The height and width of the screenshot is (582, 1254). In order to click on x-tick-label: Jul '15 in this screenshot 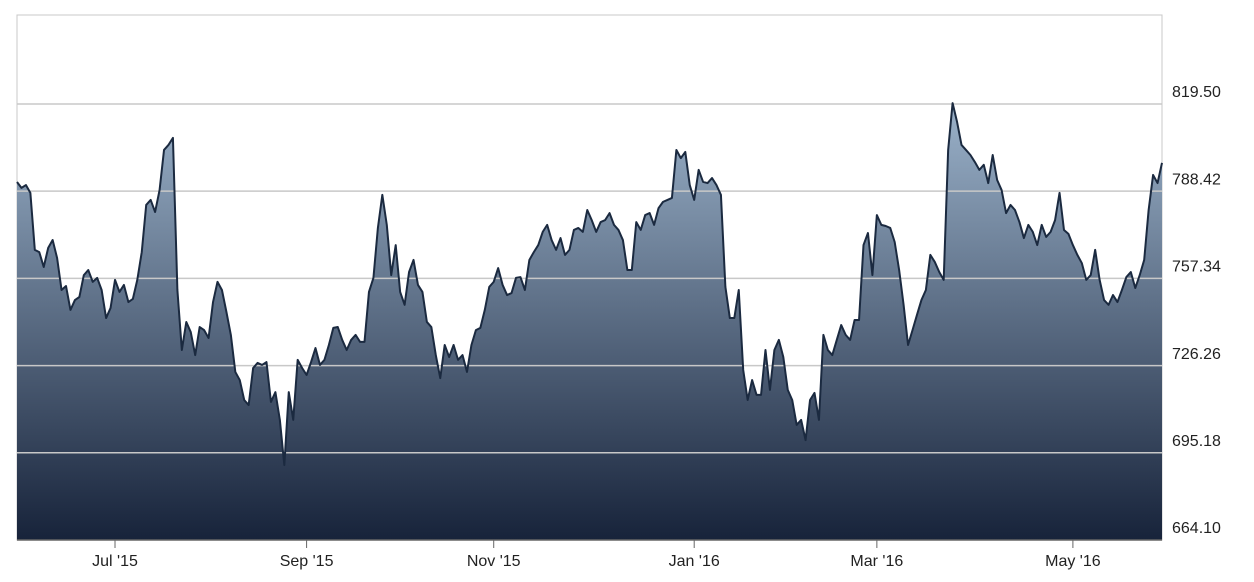, I will do `click(115, 561)`.